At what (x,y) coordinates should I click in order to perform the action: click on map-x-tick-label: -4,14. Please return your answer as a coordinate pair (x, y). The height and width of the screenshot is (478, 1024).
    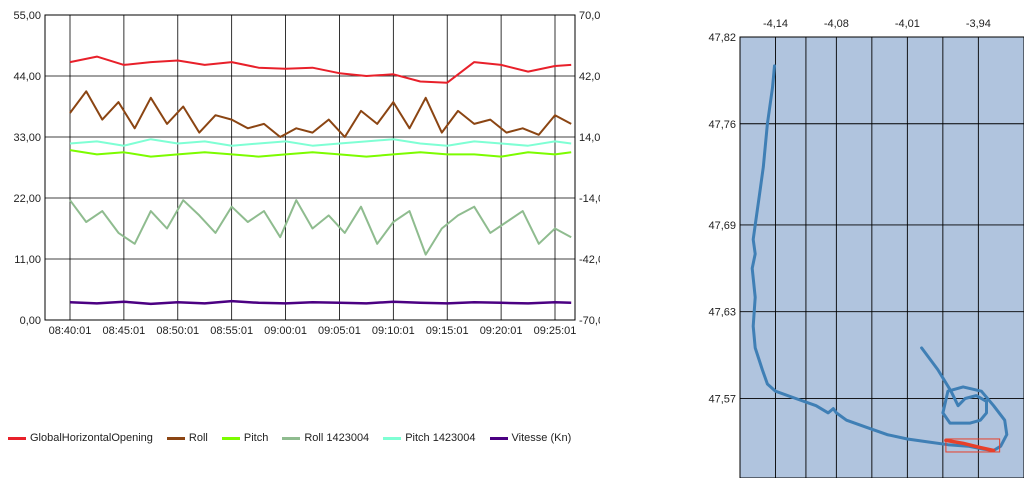
    Looking at the image, I should click on (775, 24).